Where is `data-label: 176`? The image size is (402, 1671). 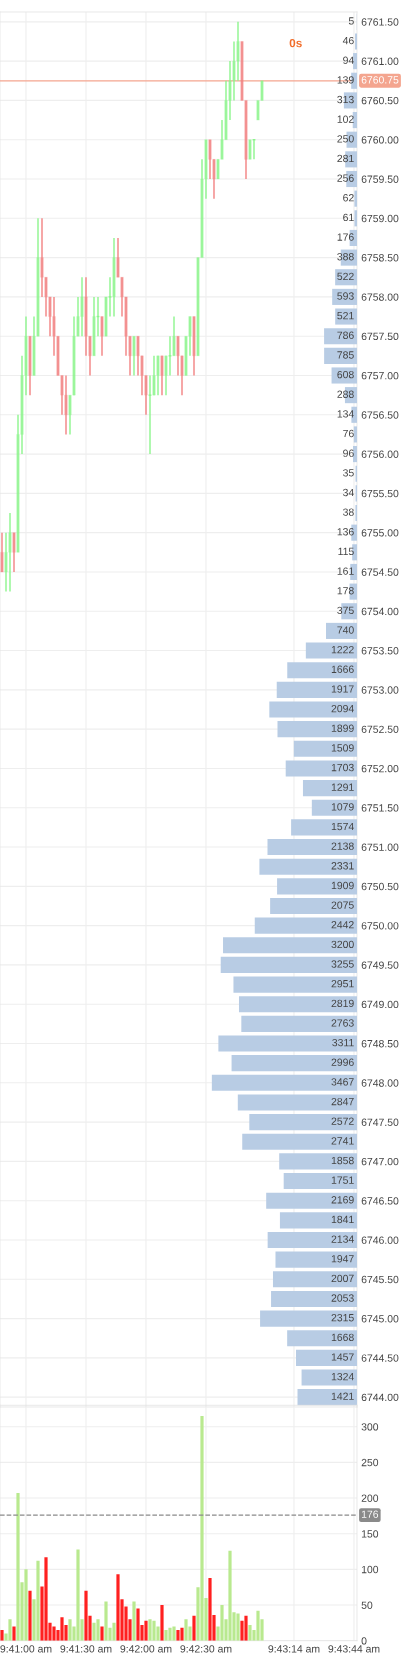
data-label: 176 is located at coordinates (345, 237).